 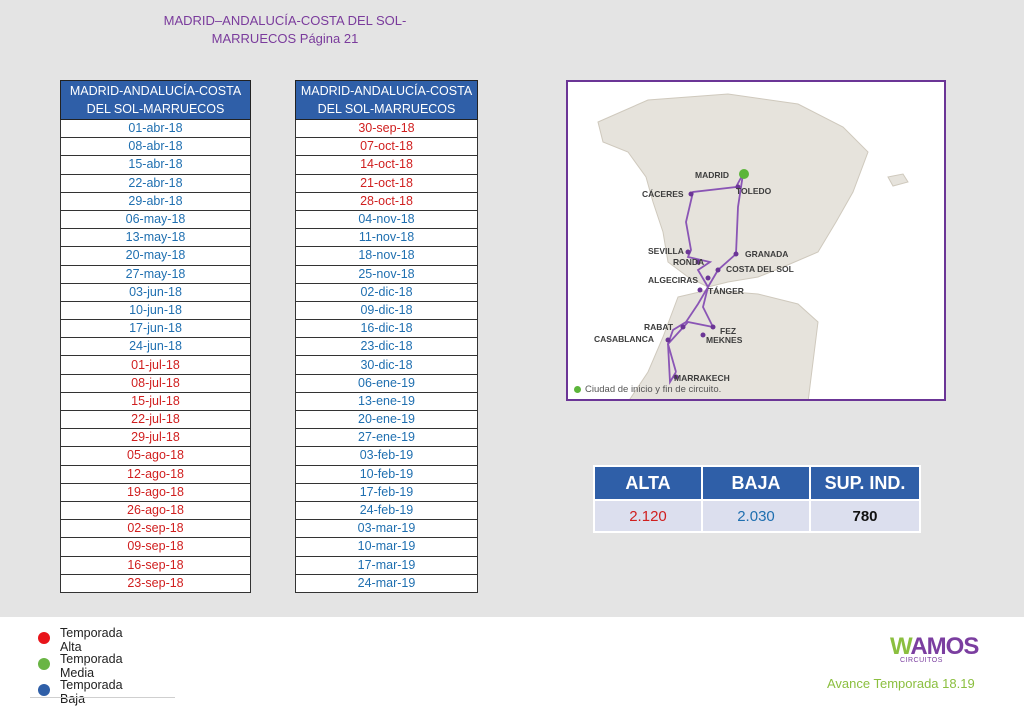 I want to click on stop-ronda, so click(x=698, y=262).